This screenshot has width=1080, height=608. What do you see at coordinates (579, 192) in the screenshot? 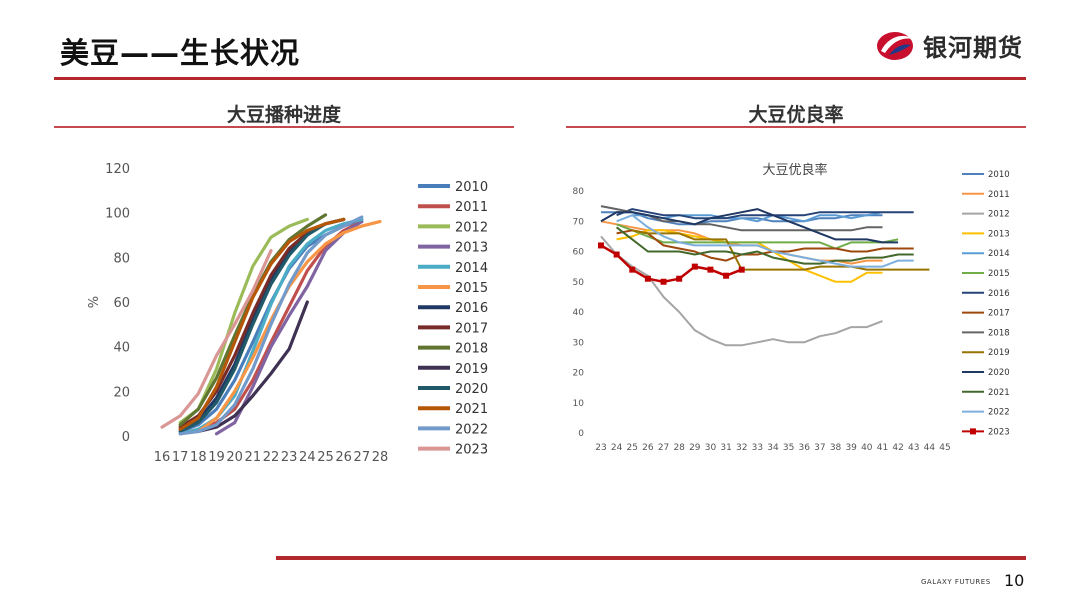
I see `y-tick-label: 80` at bounding box center [579, 192].